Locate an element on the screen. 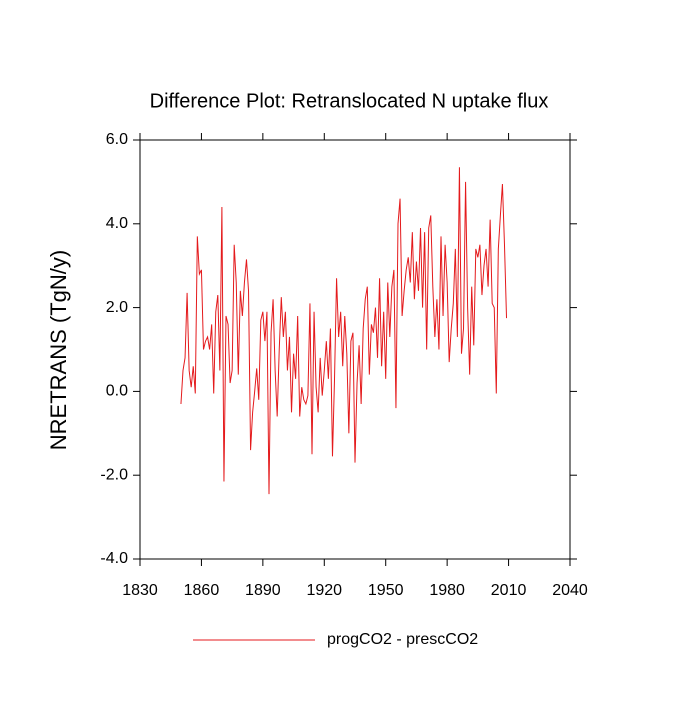 Image resolution: width=700 pixels, height=705 pixels. x-tick-label: 2040 is located at coordinates (570, 590).